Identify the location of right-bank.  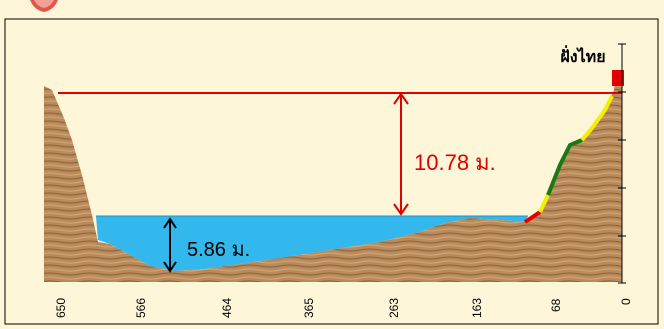
(573, 178).